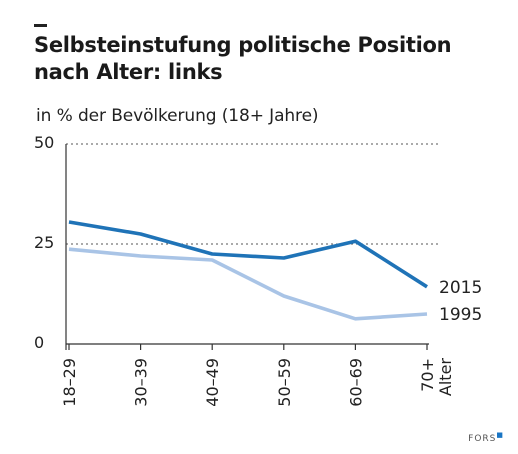  I want to click on source-credit-label: FORS, so click(482, 439).